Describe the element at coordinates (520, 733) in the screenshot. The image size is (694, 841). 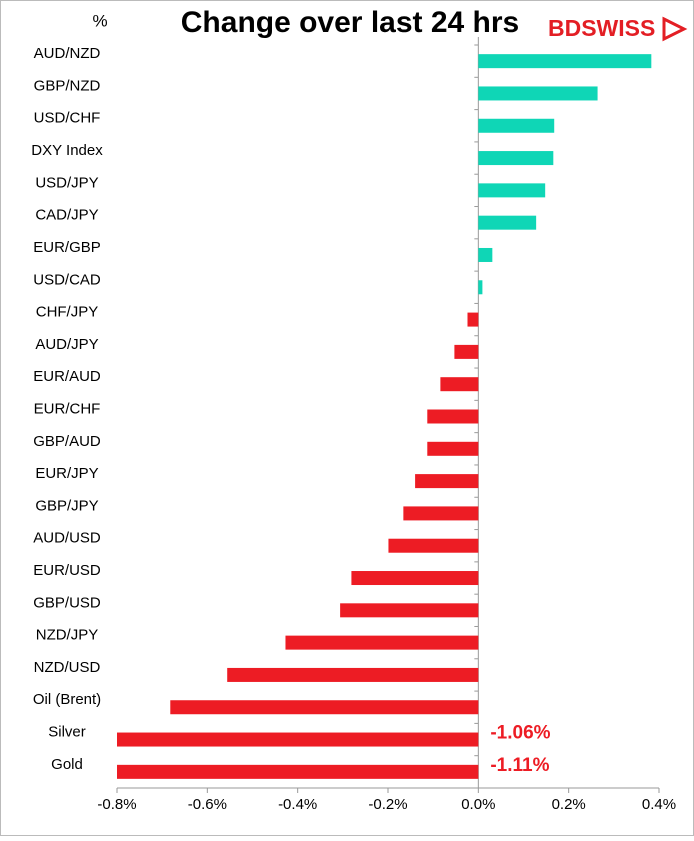
I see `value-label: -1.06%` at that location.